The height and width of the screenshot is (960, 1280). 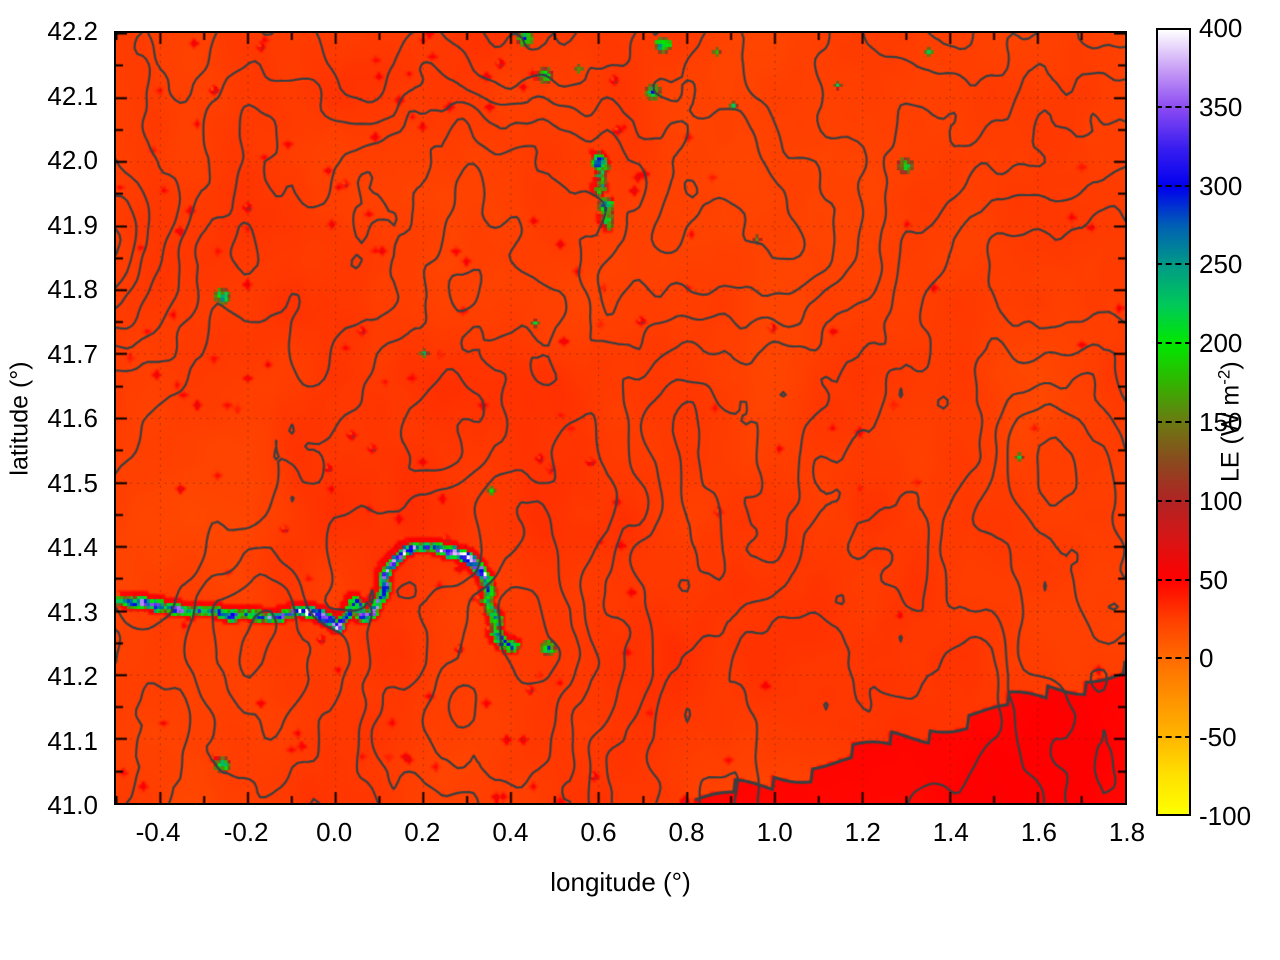 What do you see at coordinates (72, 547) in the screenshot?
I see `latitude-tick-41.4: 41.4` at bounding box center [72, 547].